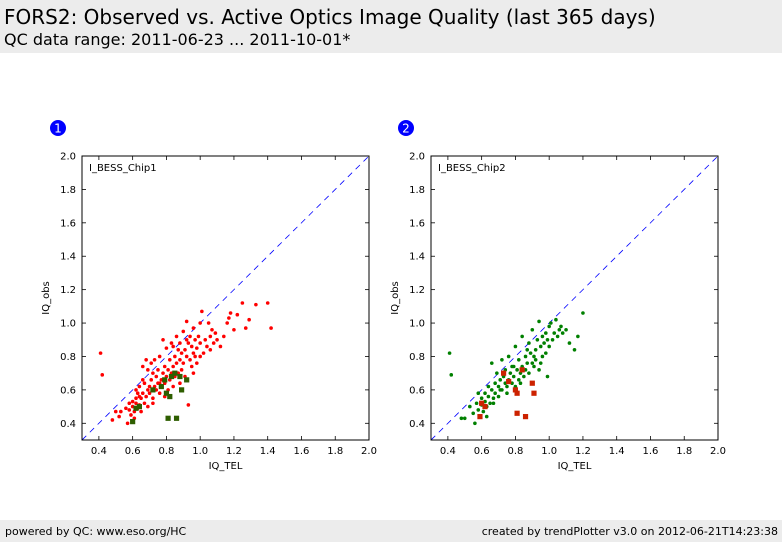 The image size is (782, 542). Describe the element at coordinates (651, 451) in the screenshot. I see `x-tick-label: 1.6` at that location.